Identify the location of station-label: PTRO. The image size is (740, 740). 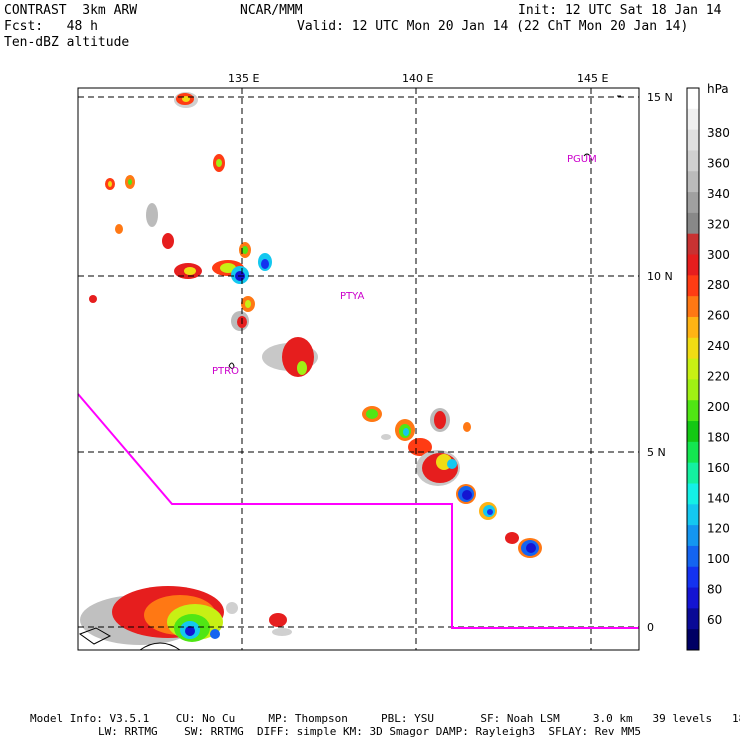
(225, 371).